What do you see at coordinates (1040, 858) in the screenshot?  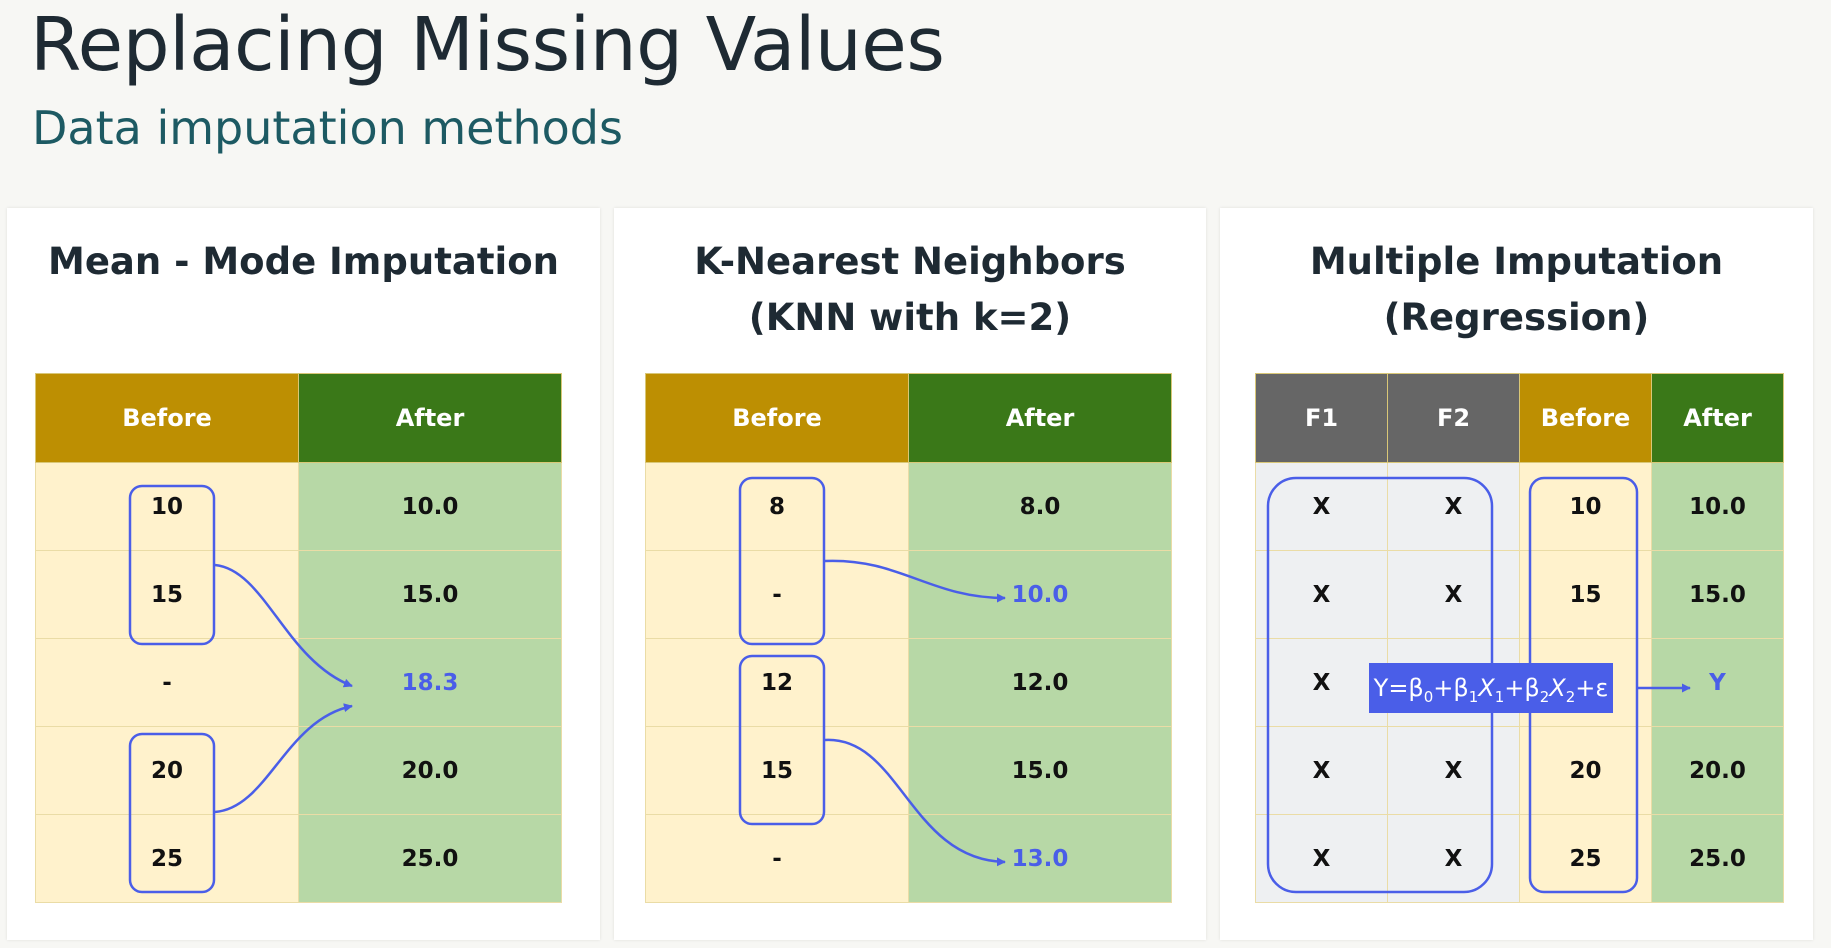 I see `imputed-cell: 13.0` at bounding box center [1040, 858].